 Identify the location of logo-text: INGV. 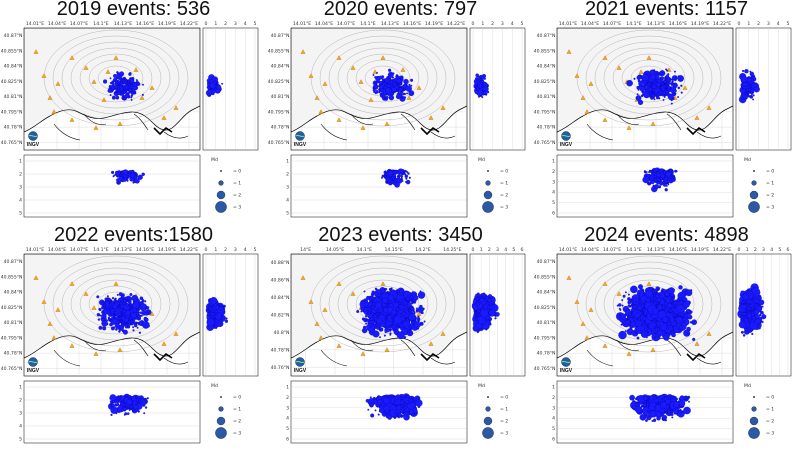
(300, 145).